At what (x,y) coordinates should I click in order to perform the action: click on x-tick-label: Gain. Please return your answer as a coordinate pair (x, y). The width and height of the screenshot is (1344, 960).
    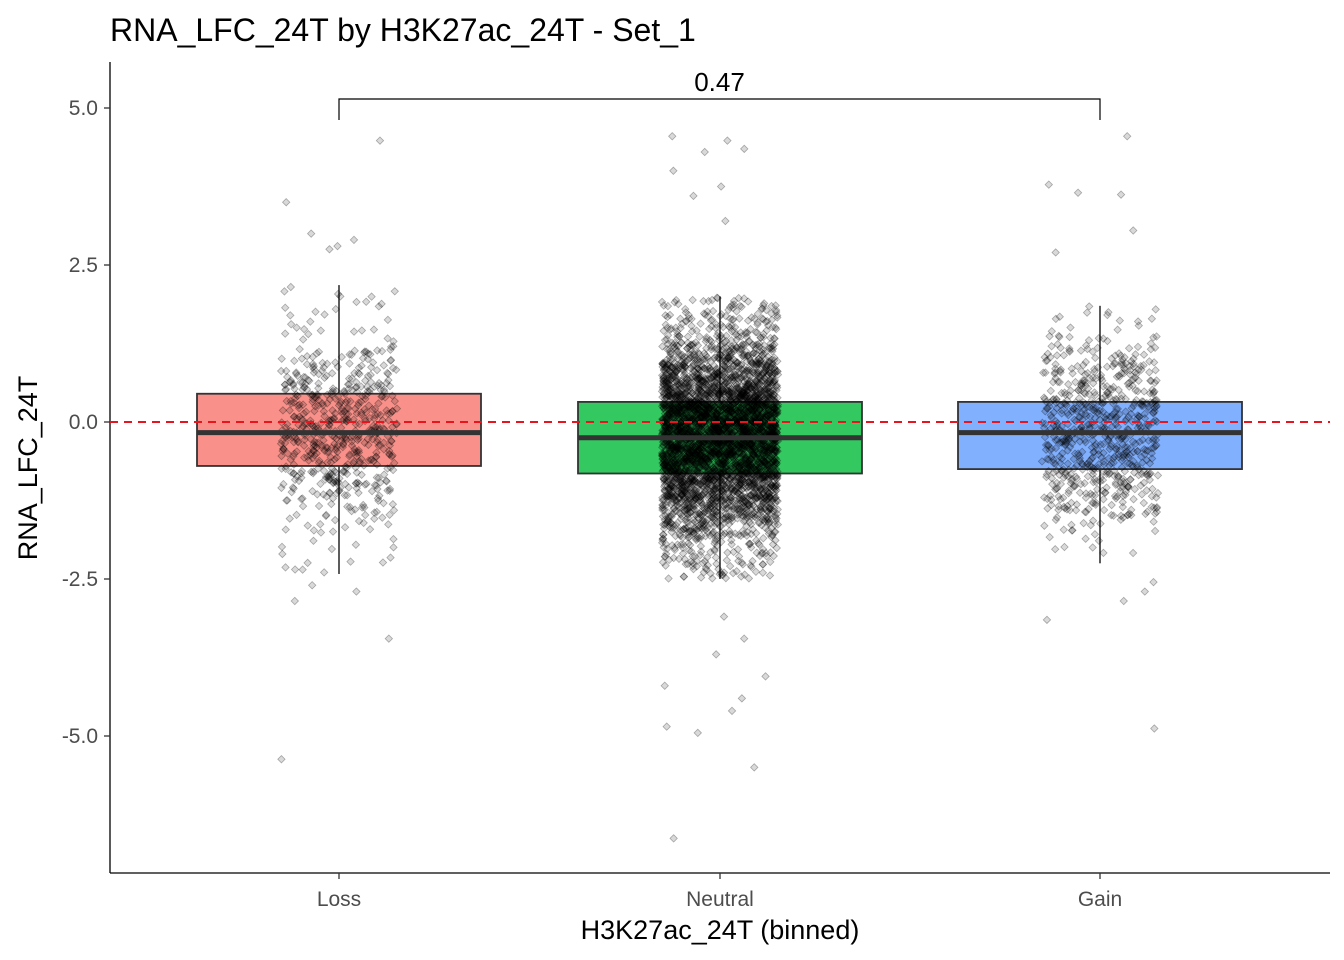
    Looking at the image, I should click on (1100, 899).